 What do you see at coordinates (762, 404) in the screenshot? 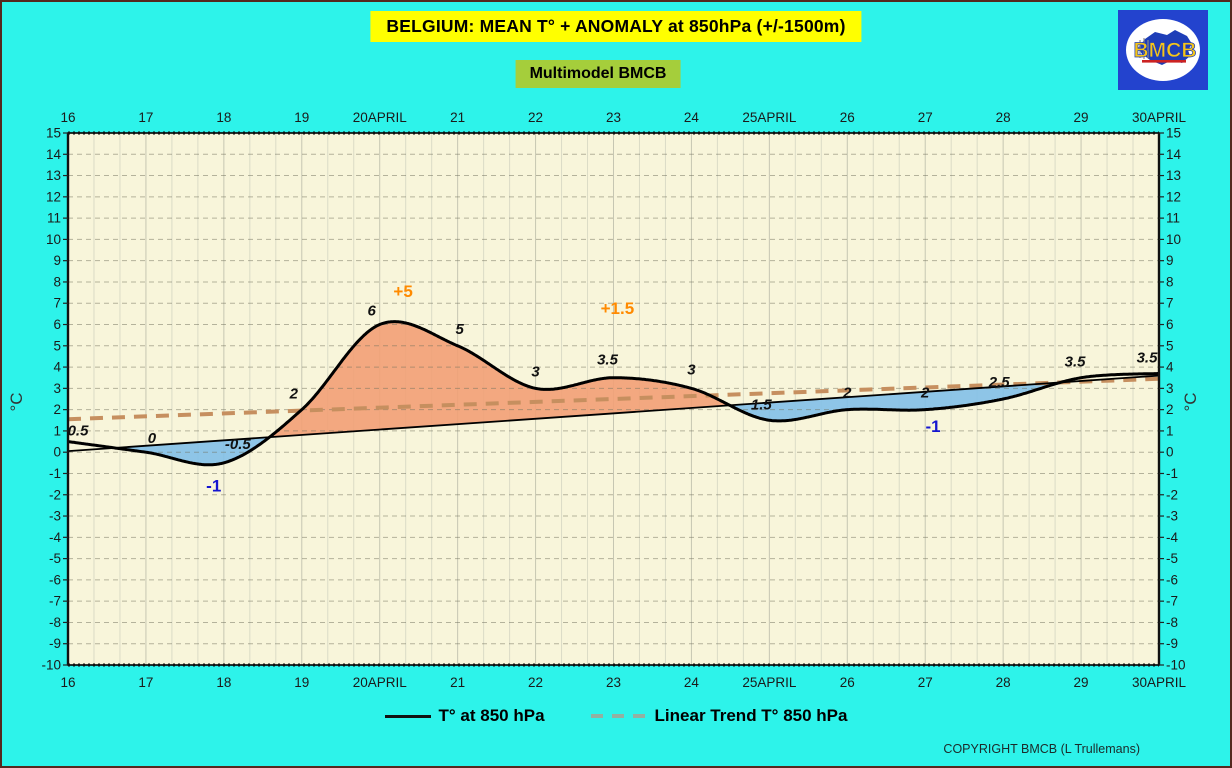
I see `svg-text: 1.5` at bounding box center [762, 404].